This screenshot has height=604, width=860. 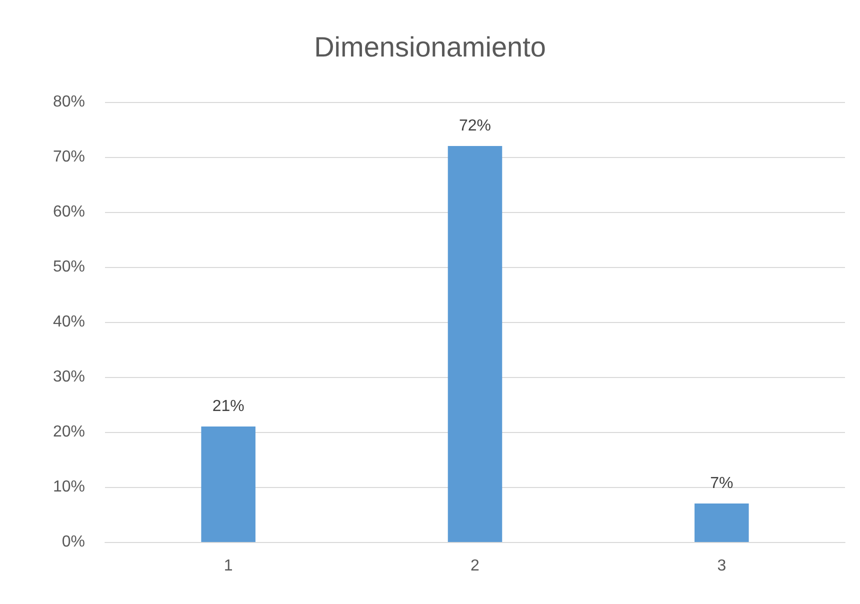 What do you see at coordinates (68, 487) in the screenshot?
I see `y-tick-label: 10%` at bounding box center [68, 487].